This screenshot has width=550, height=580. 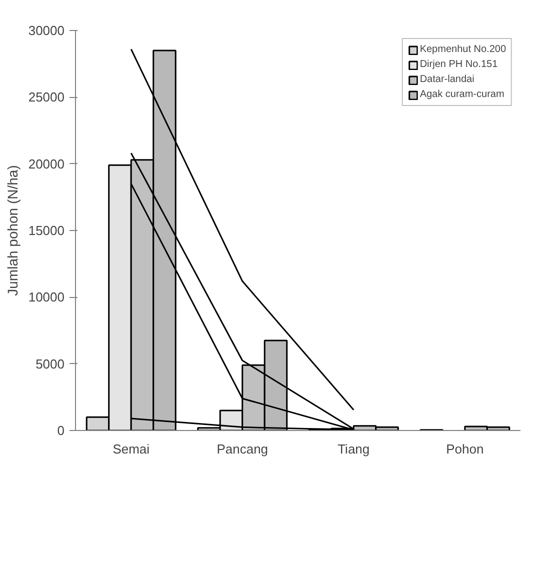 I want to click on legend-label: Kepmenhut No.200, so click(x=463, y=49).